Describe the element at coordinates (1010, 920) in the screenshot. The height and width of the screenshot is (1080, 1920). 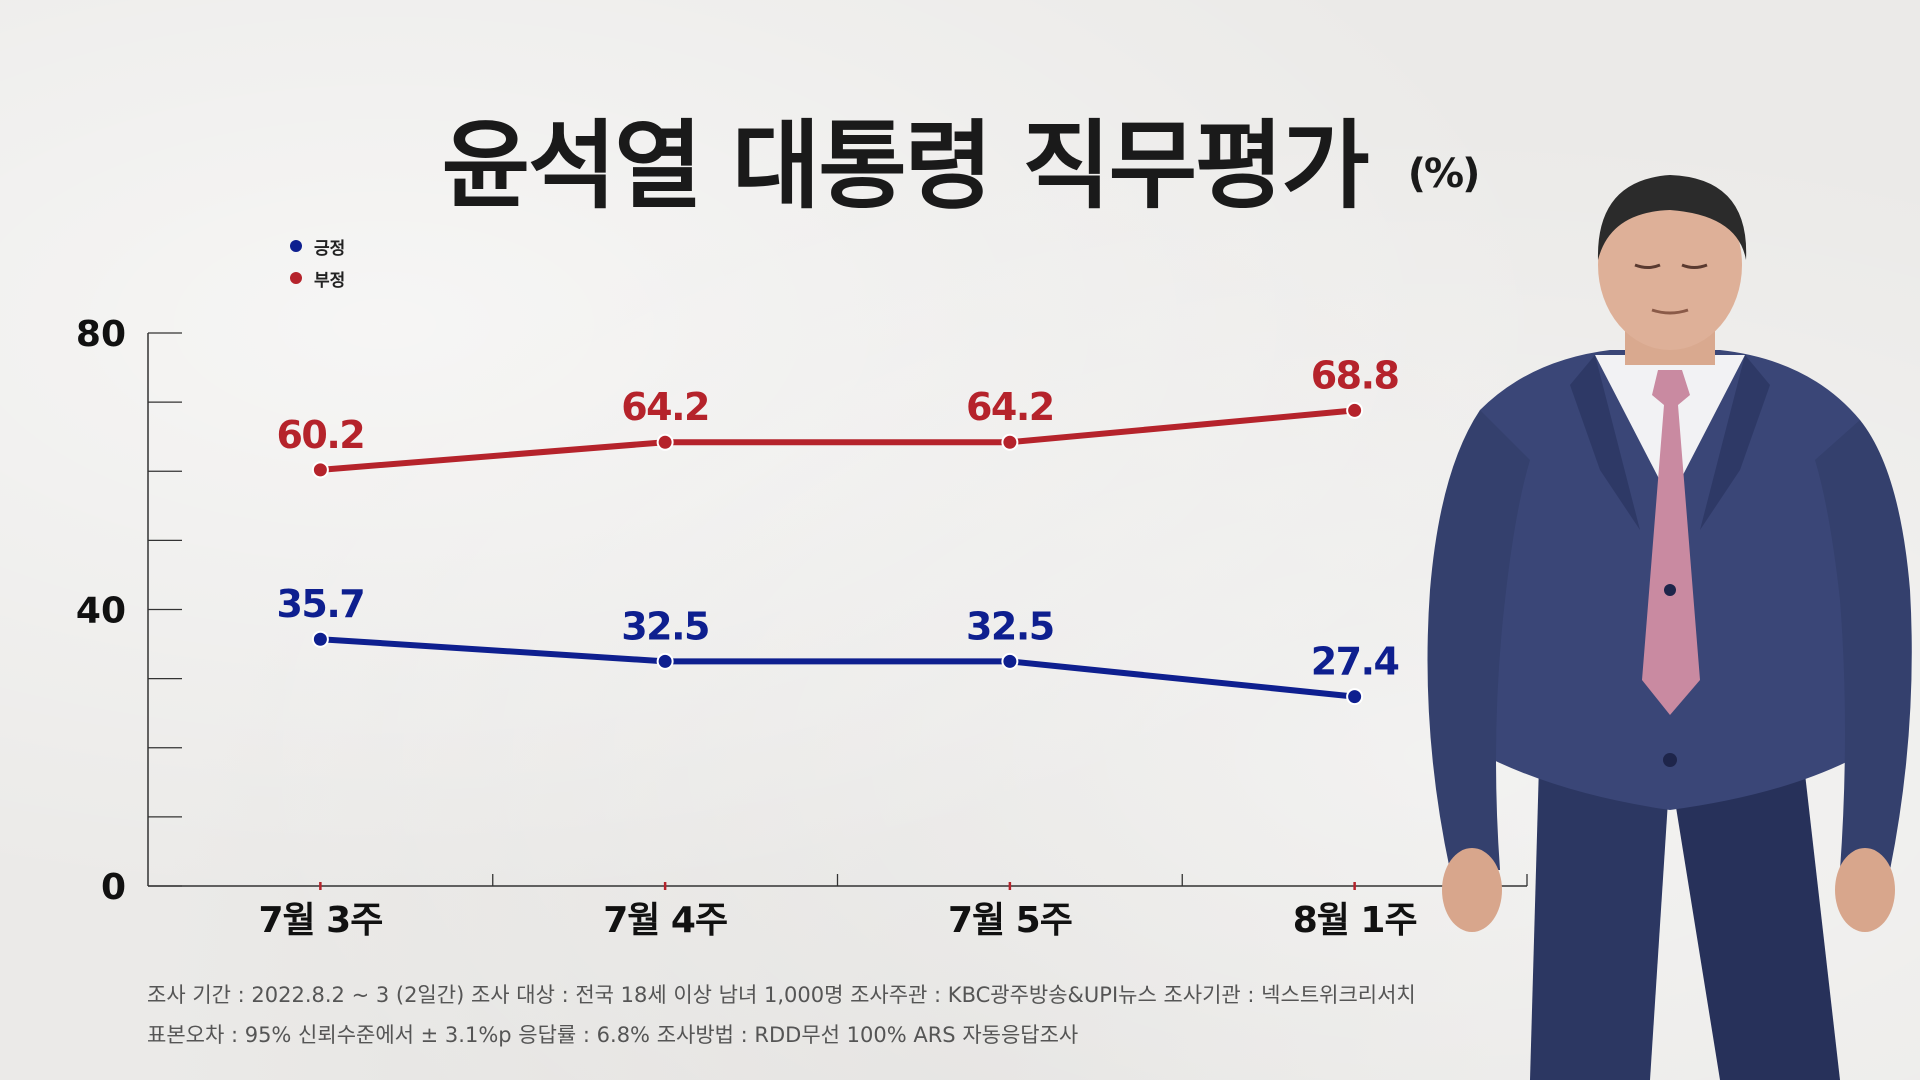
I see `x-tick-label: 7월 5주` at that location.